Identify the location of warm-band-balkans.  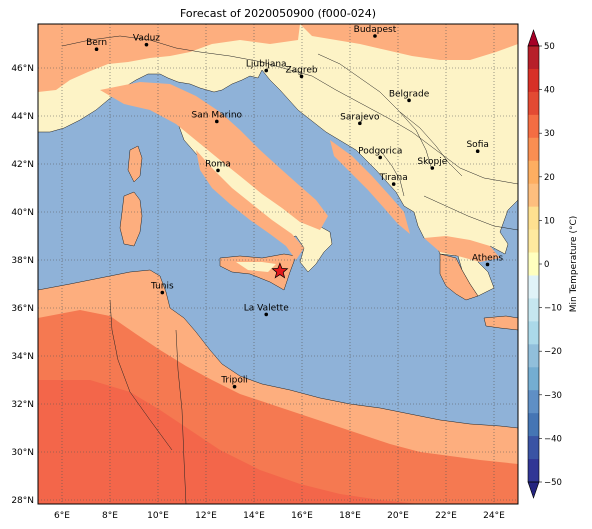
(370, 187).